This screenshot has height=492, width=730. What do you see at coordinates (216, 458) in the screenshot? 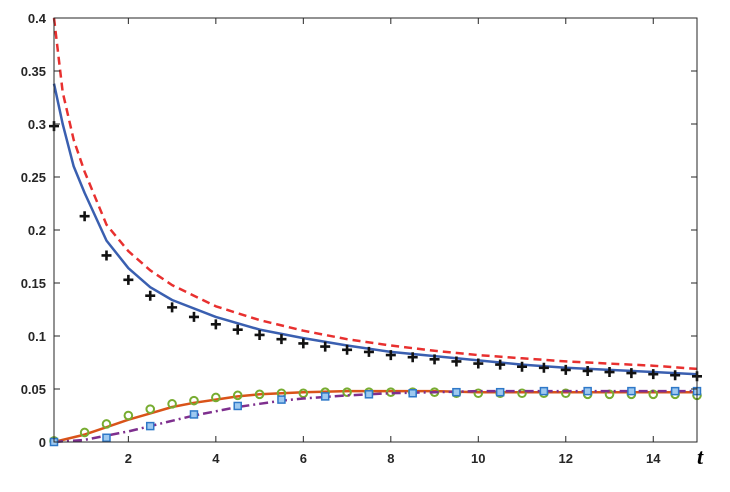
I see `x-tick-label: 4` at bounding box center [216, 458].